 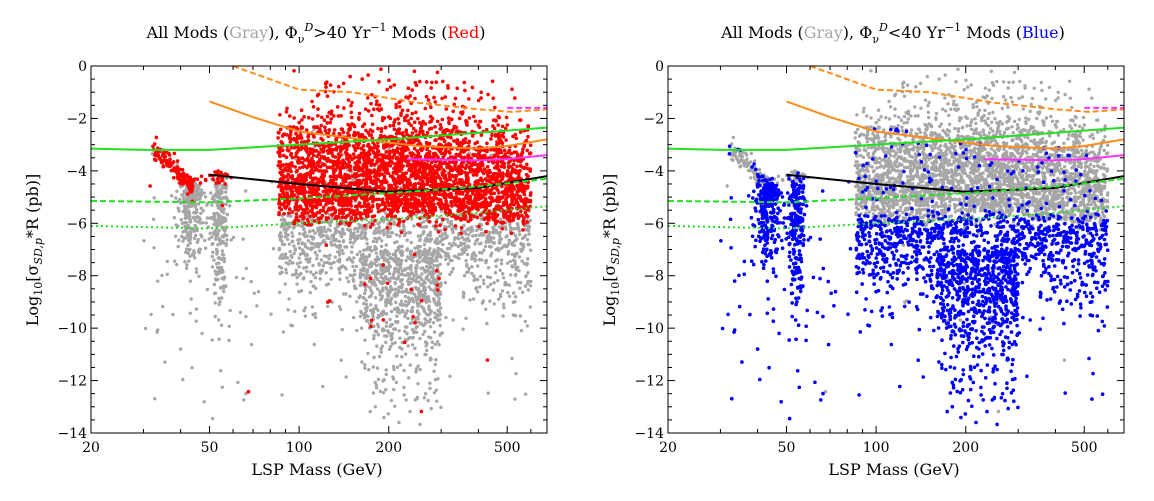 What do you see at coordinates (316, 33) in the screenshot?
I see `left-chart-title: All Mods (Gray), ΦνD>40 Yr−1 Mods (Red)` at bounding box center [316, 33].